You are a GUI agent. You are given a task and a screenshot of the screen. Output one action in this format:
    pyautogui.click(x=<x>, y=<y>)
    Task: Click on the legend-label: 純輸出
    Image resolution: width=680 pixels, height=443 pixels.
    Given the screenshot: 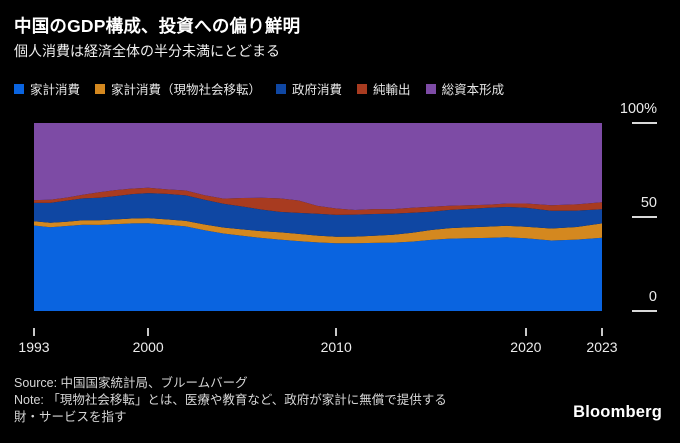 What is the action you would take?
    pyautogui.click(x=392, y=90)
    